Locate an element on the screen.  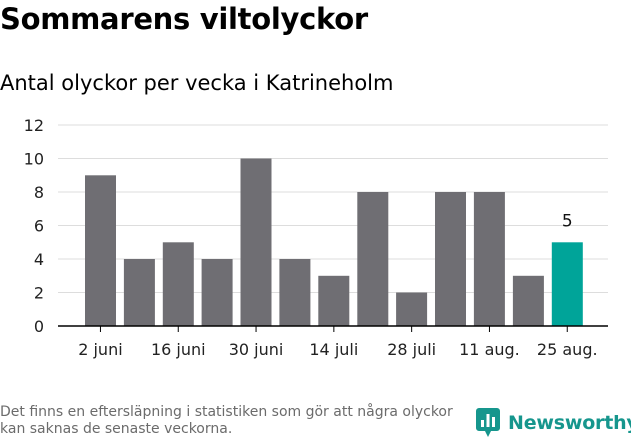
newsworthy-logo: Newsworthy is located at coordinates (553, 423).